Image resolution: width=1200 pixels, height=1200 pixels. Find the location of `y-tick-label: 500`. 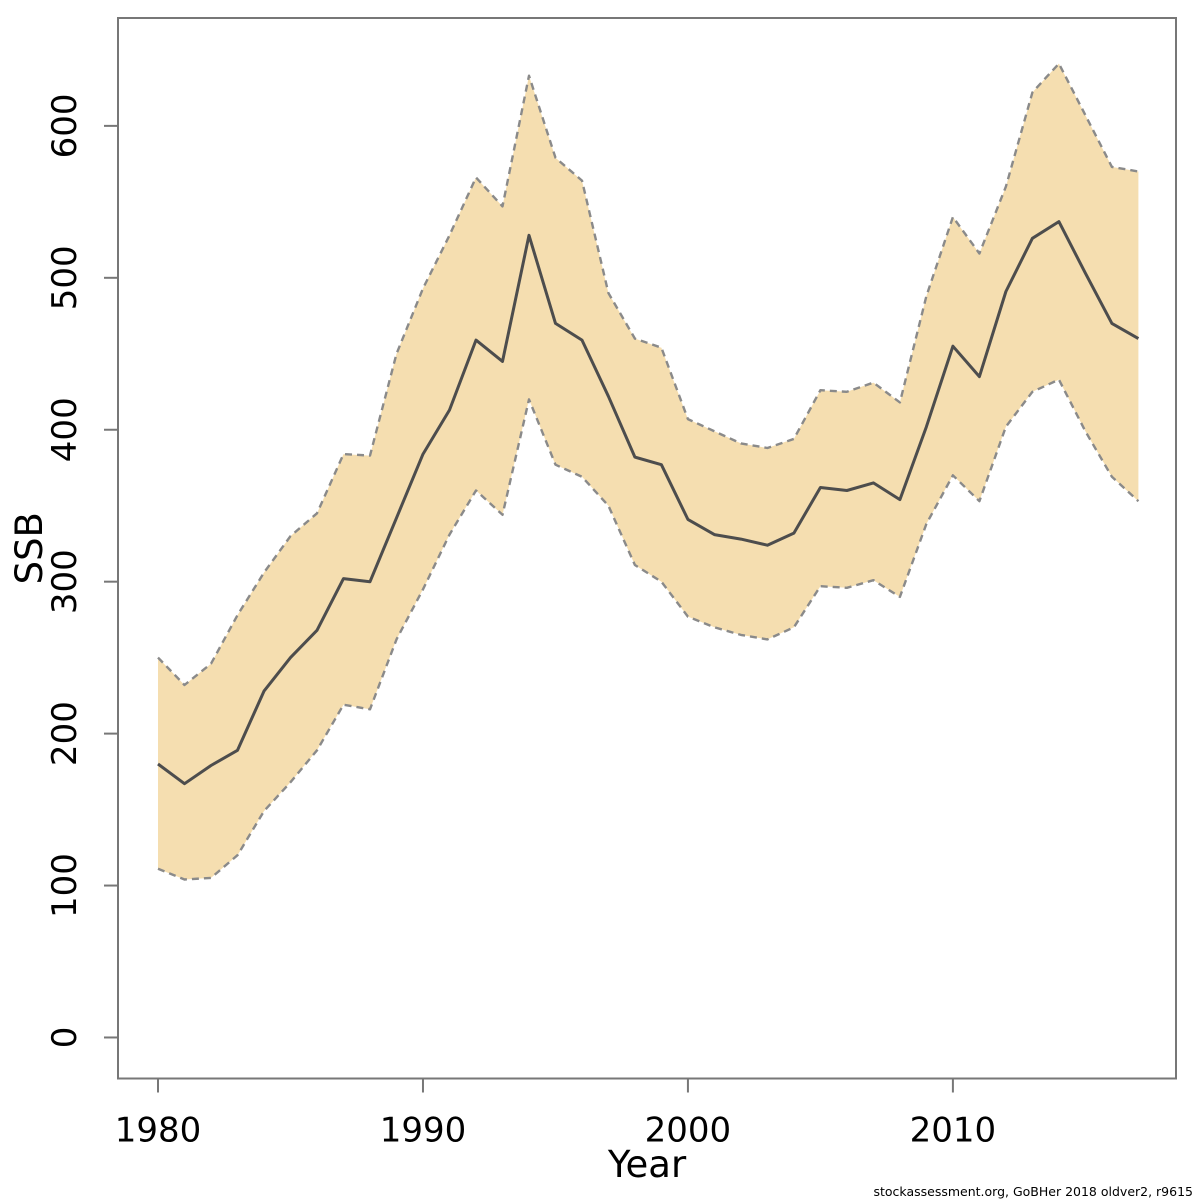

y-tick-label: 500 is located at coordinates (65, 277).